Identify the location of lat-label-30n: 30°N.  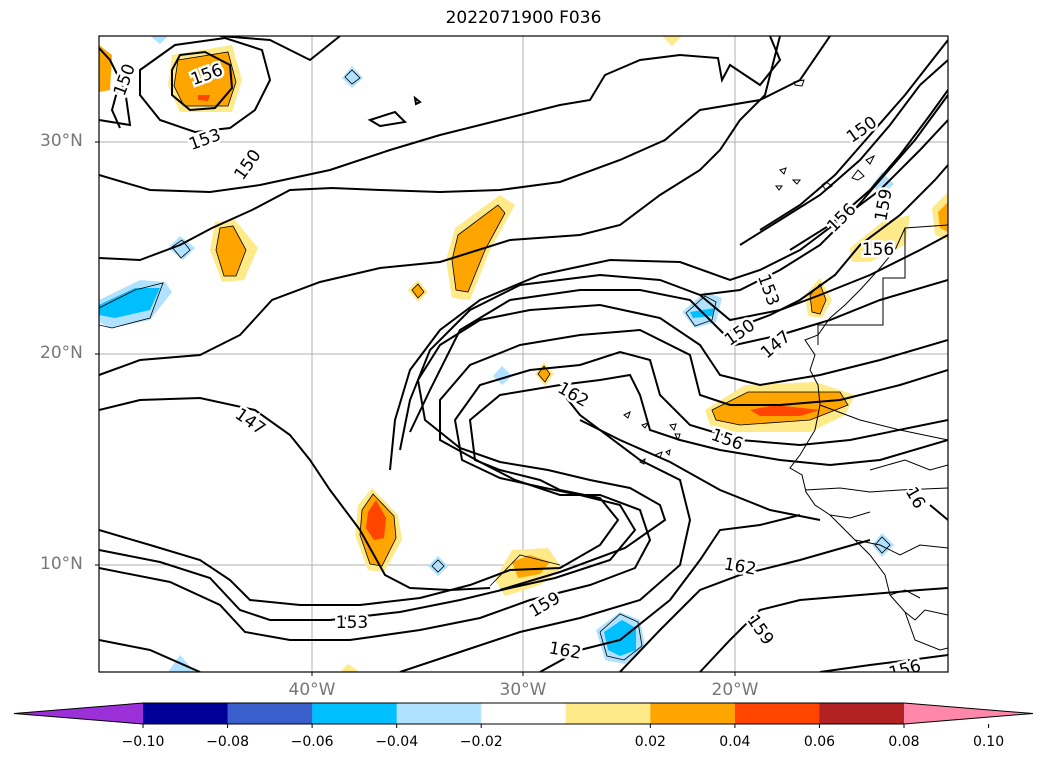
(61, 141).